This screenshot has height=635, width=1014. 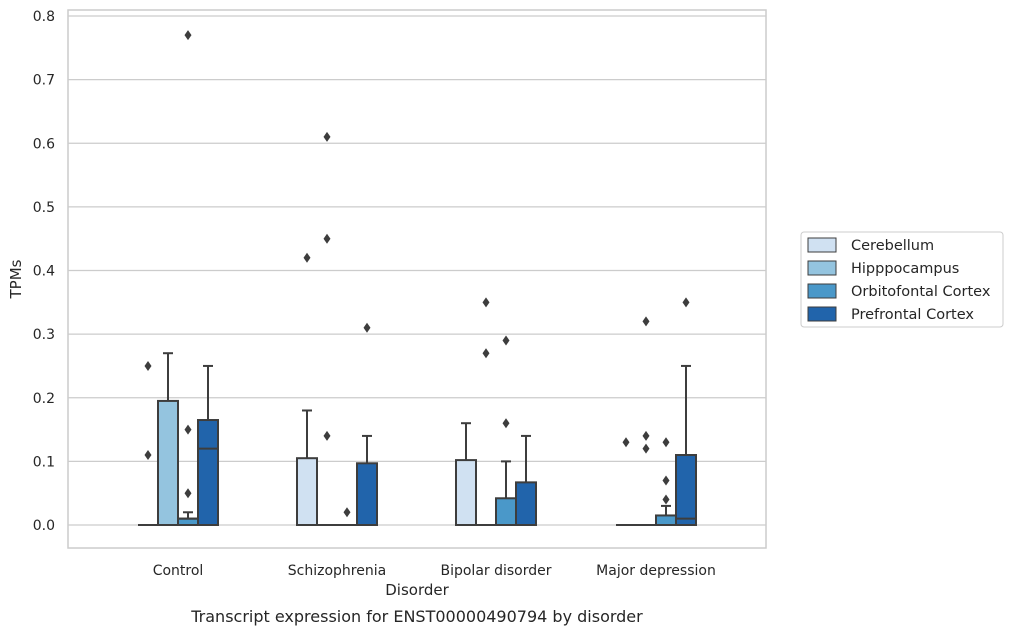 What do you see at coordinates (892, 246) in the screenshot?
I see `legend-entry-label: Cerebellum` at bounding box center [892, 246].